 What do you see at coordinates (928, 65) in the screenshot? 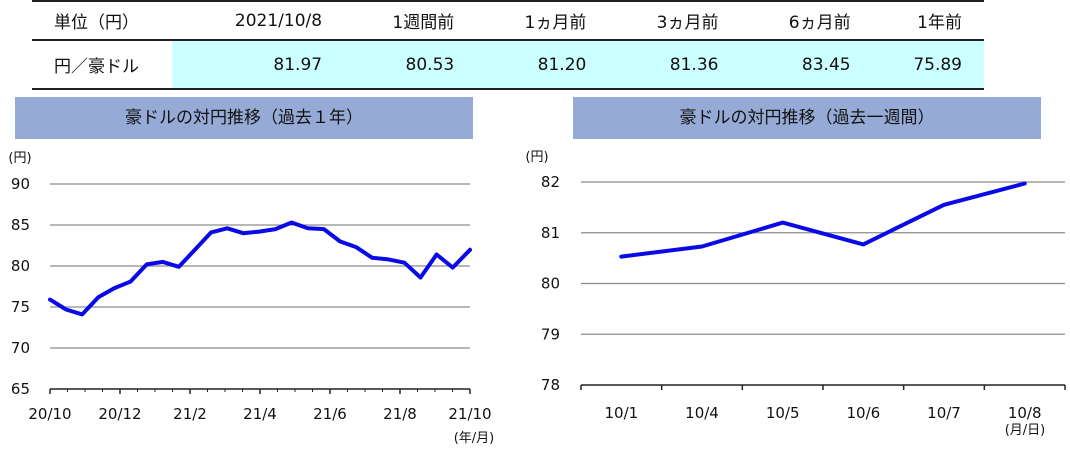
I see `value-1year: 75.89` at bounding box center [928, 65].